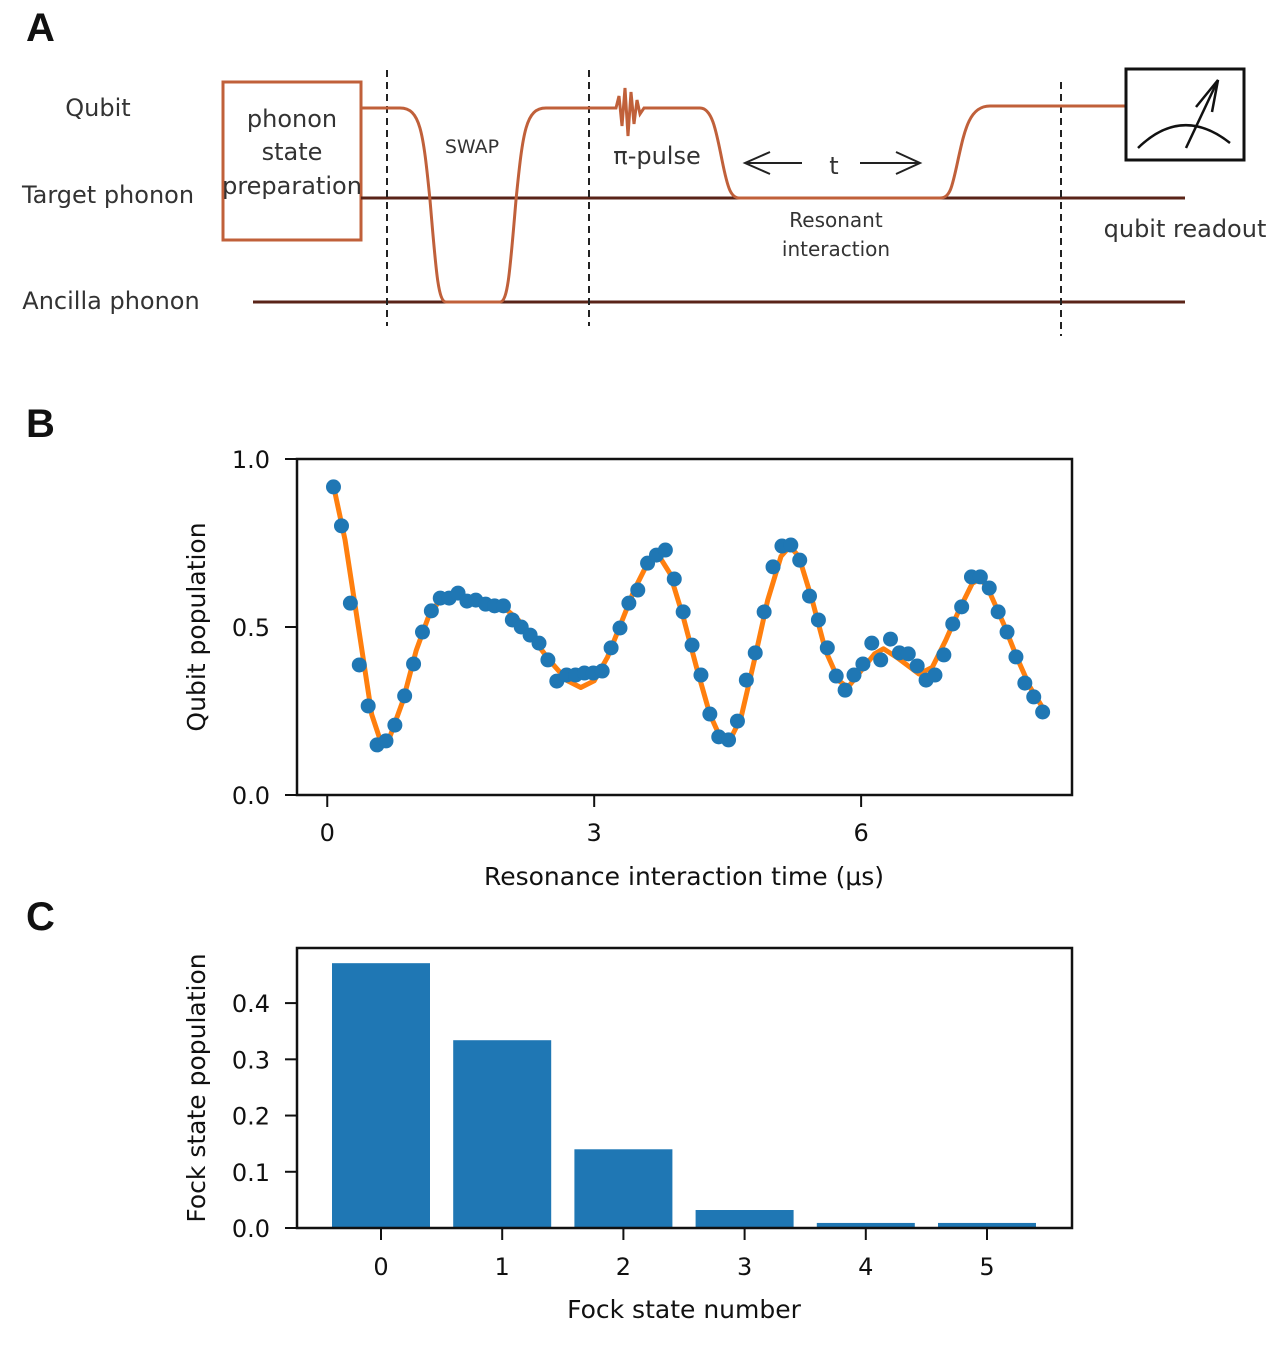  What do you see at coordinates (743, 195) in the screenshot?
I see `qubit-trajectory` at bounding box center [743, 195].